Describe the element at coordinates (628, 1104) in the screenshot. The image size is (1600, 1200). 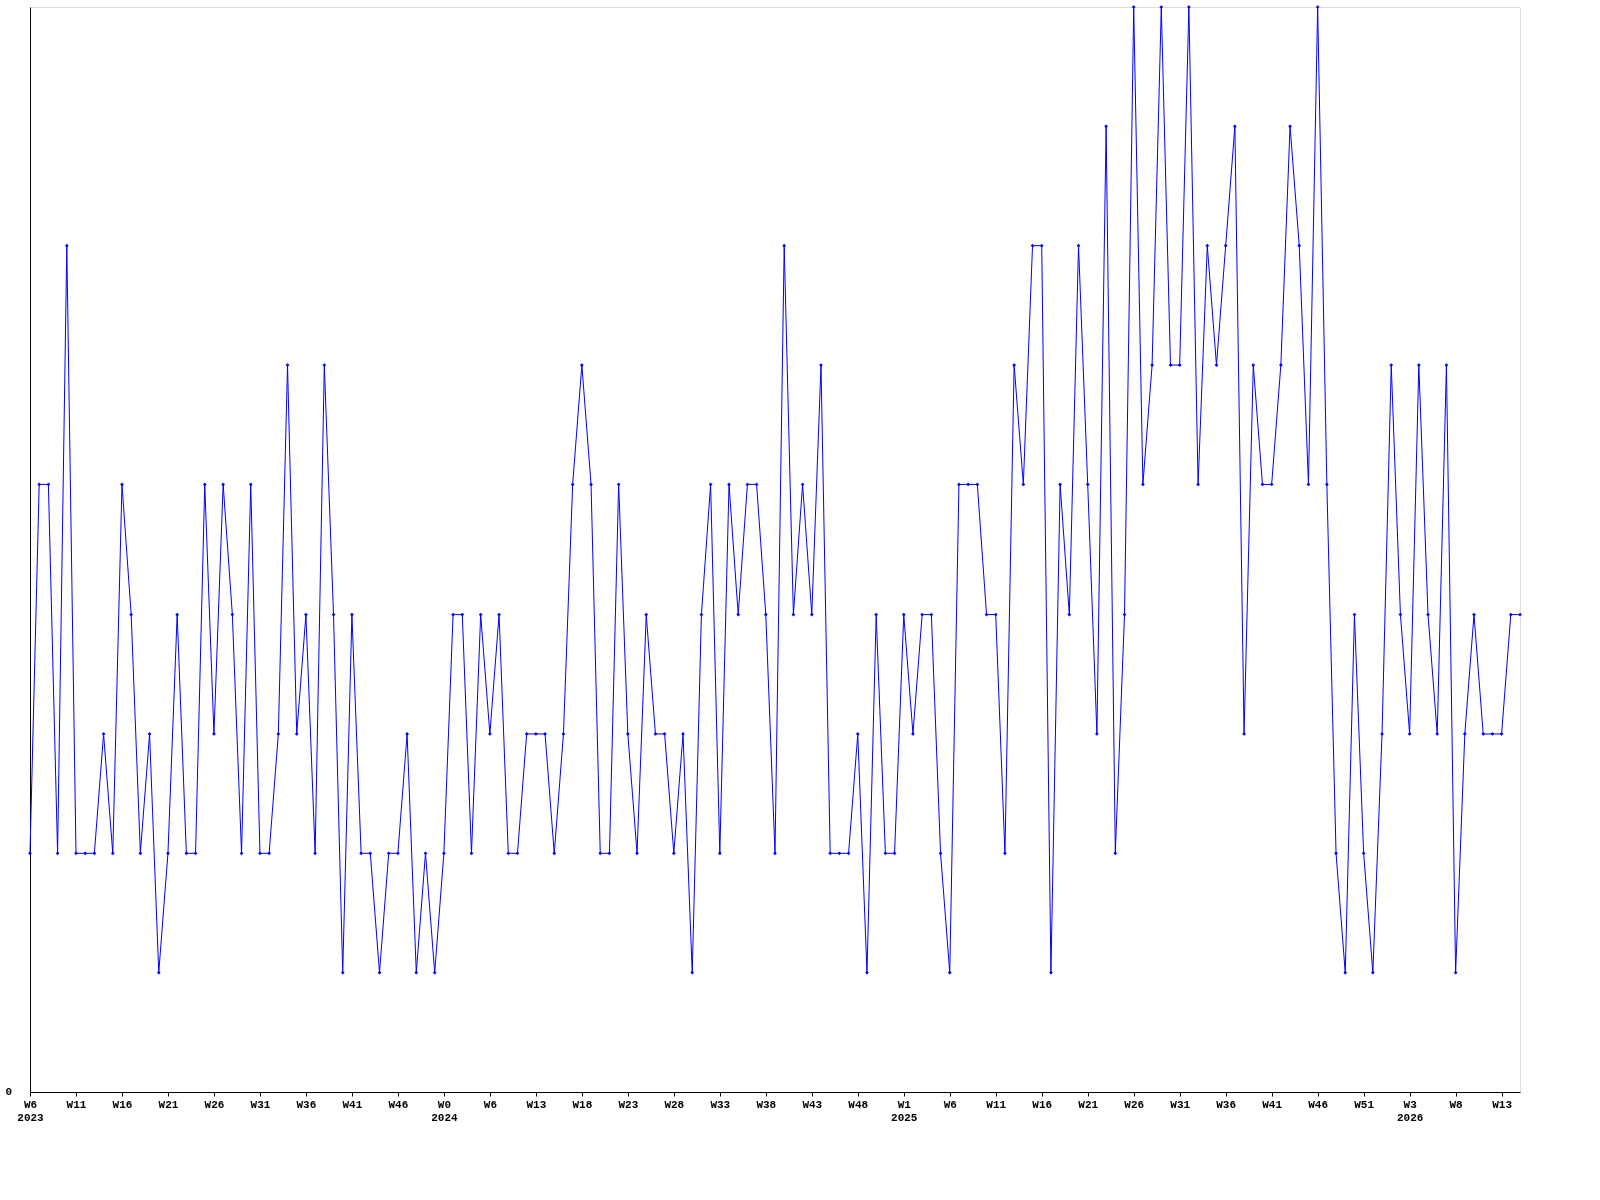
I see `x-tick-label: W23` at that location.